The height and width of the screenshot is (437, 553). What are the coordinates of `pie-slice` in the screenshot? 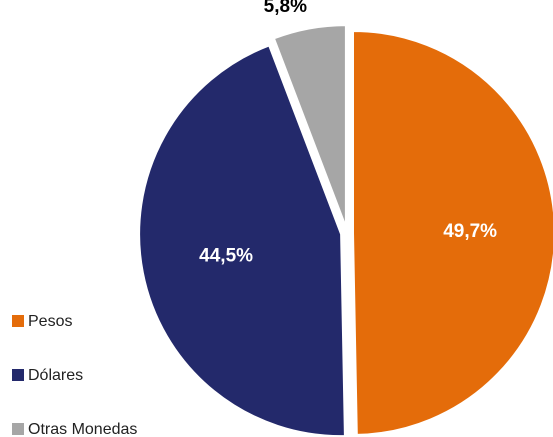 It's located at (309, 126).